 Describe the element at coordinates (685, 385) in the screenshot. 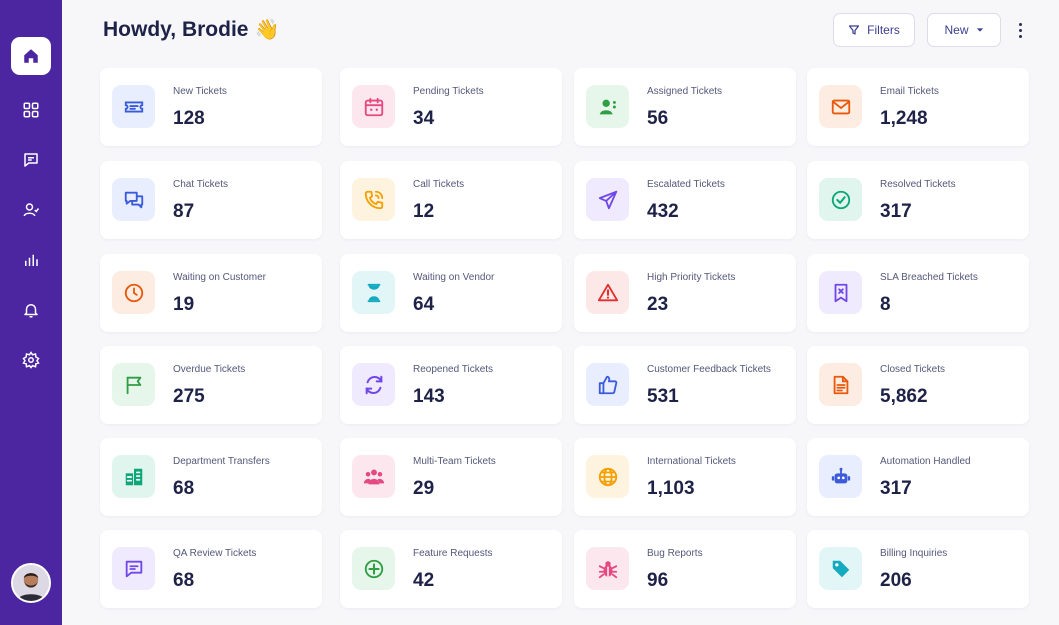

I see `ticket-card: Customer Feedback Tickets 531` at that location.